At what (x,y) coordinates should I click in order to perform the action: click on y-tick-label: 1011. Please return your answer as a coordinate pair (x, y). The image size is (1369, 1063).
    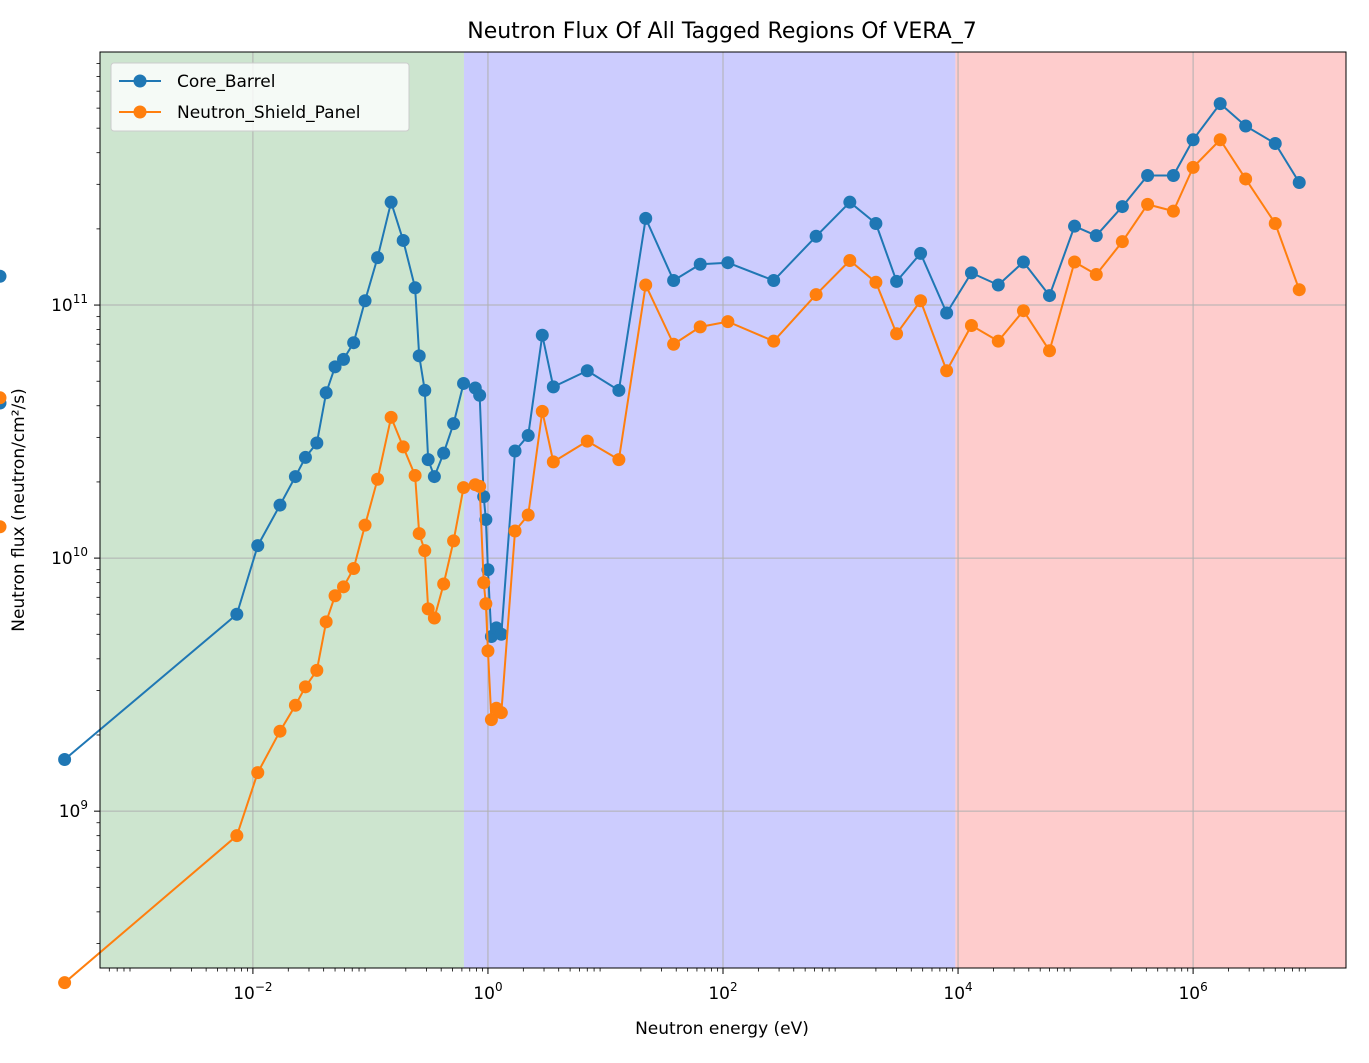
    Looking at the image, I should click on (69, 304).